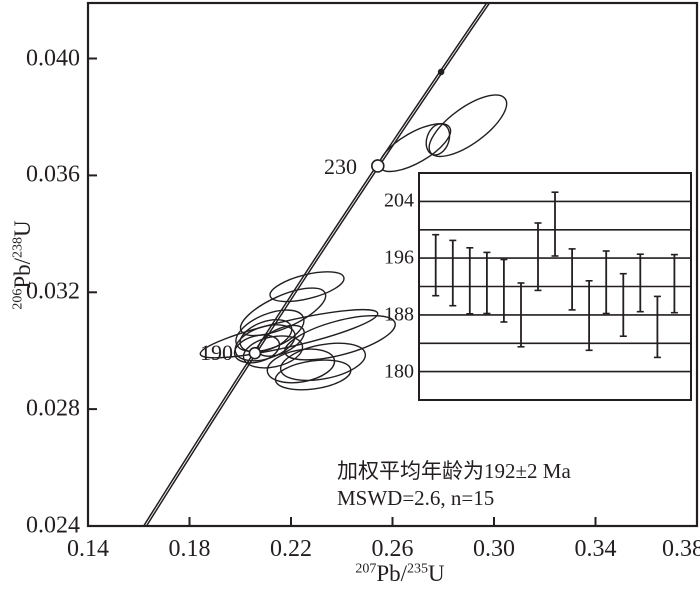 The width and height of the screenshot is (700, 595). Describe the element at coordinates (399, 371) in the screenshot. I see `inset-tick-label: 180` at that location.